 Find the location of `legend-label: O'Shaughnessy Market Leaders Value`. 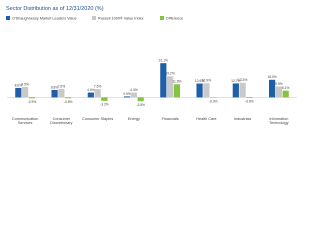

legend-label: O'Shaughnessy Market Leaders Value is located at coordinates (44, 18).